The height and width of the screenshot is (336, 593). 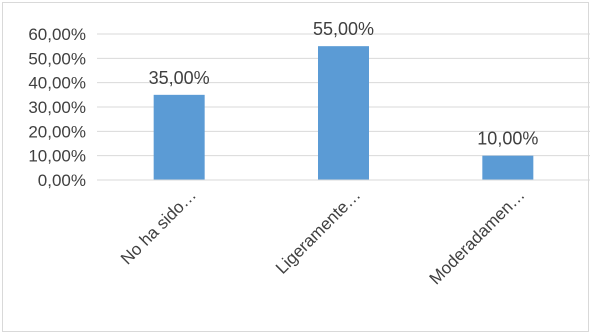 I want to click on y-tick-label: 30,00%, so click(x=57, y=107).